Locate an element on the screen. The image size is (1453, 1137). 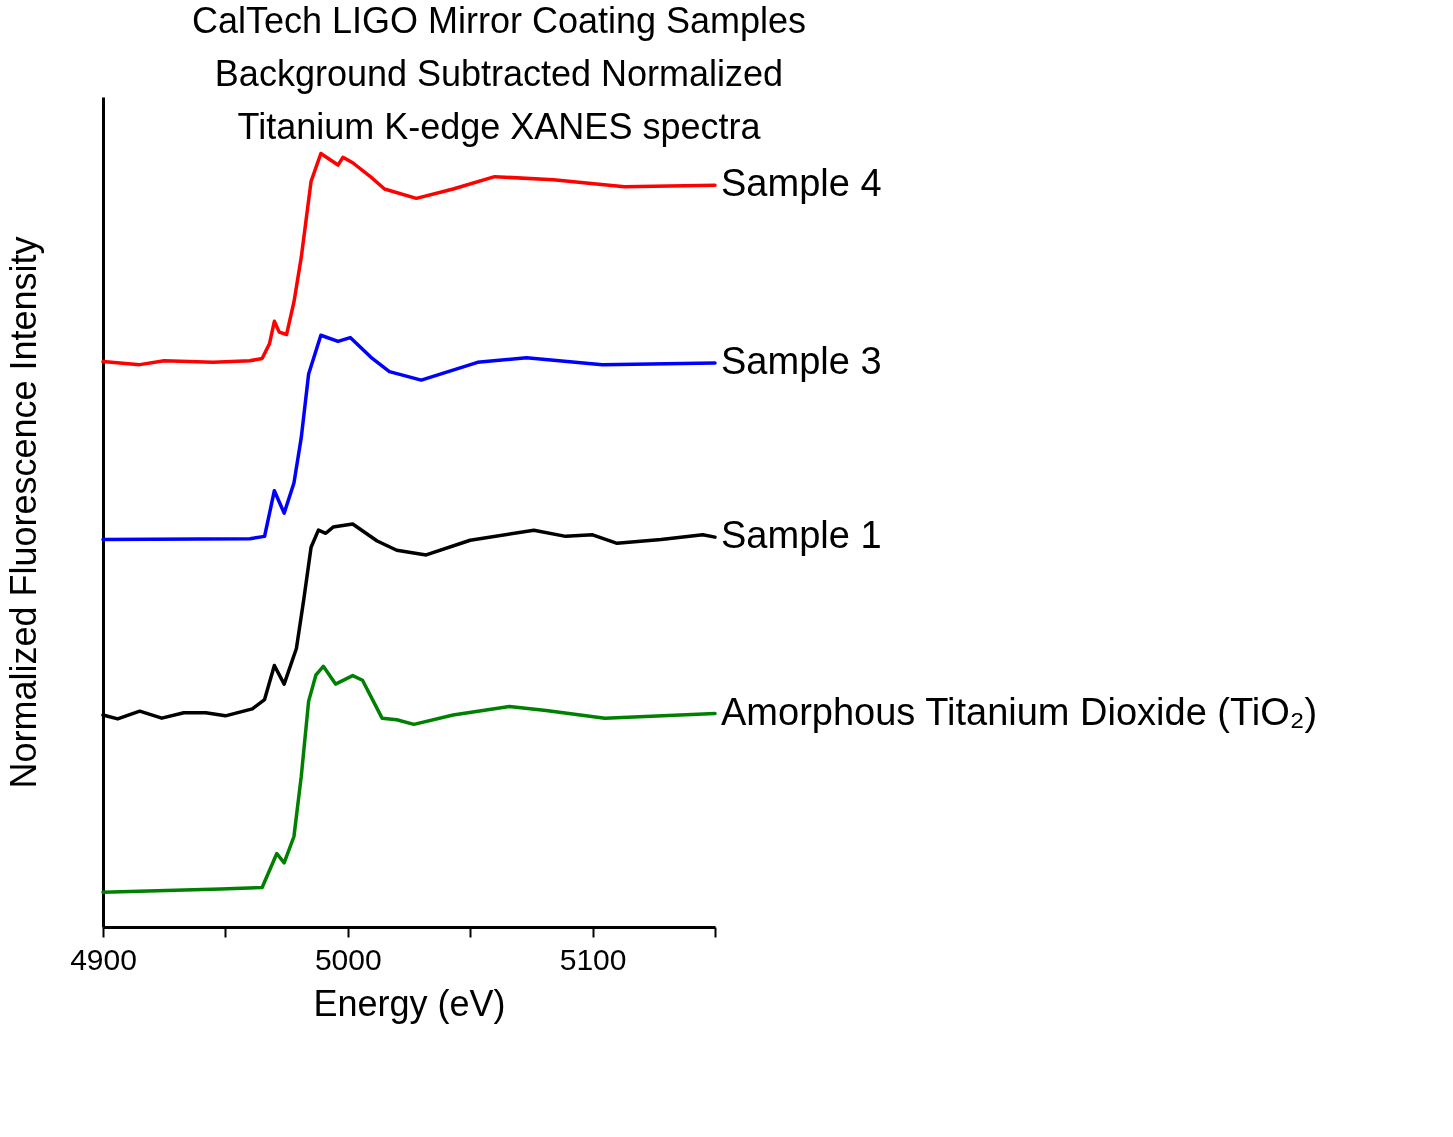
x-tick-label: 4900 is located at coordinates (103, 959).